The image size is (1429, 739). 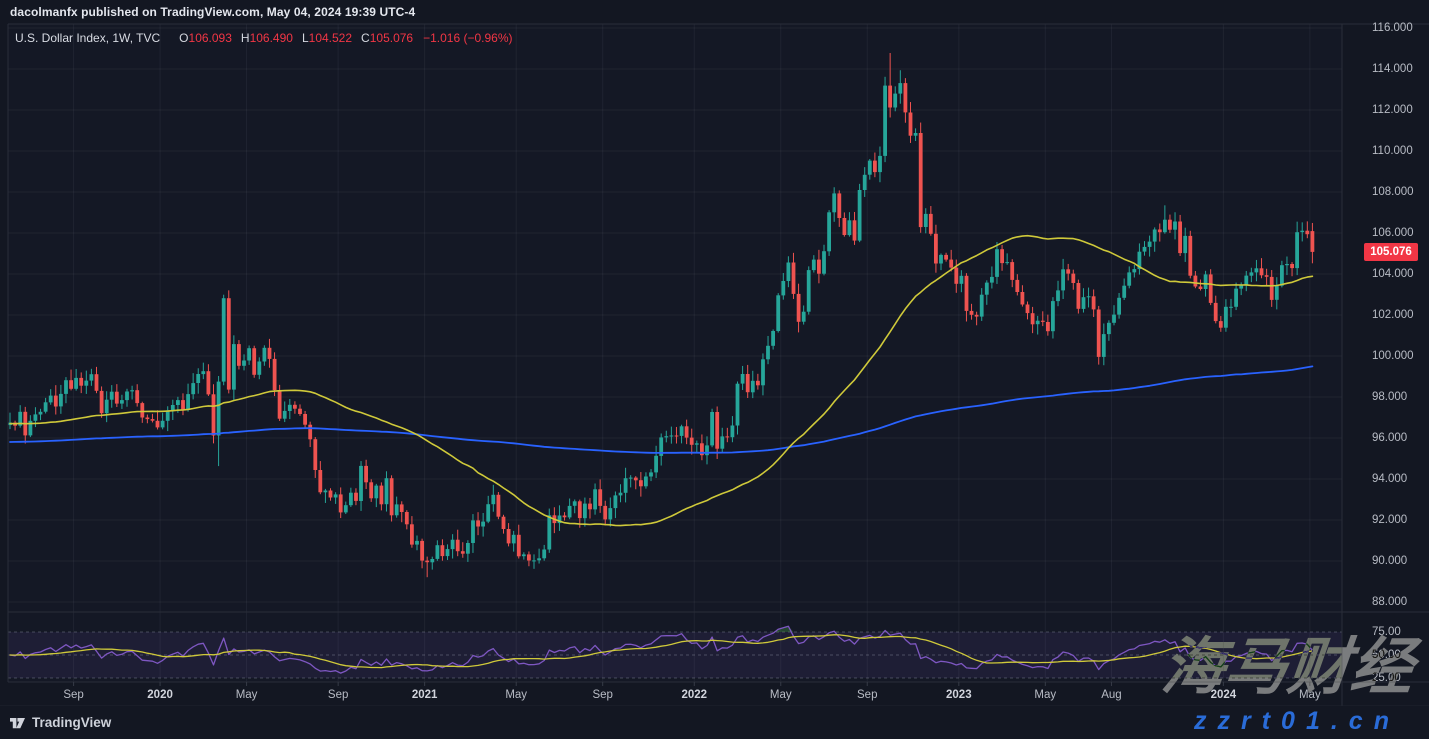 What do you see at coordinates (1390, 602) in the screenshot?
I see `price-tick-label: 88.000` at bounding box center [1390, 602].